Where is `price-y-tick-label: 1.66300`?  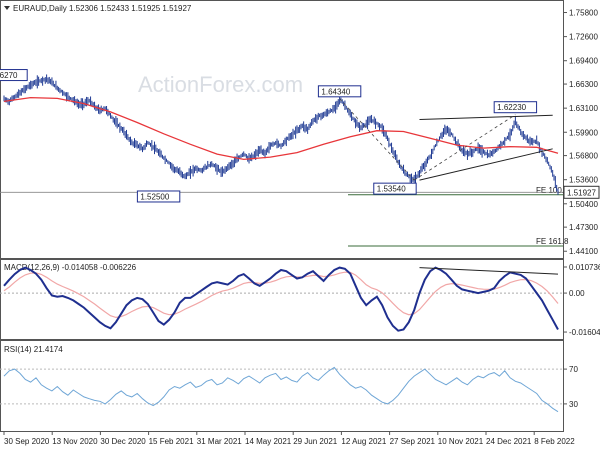 price-y-tick-label: 1.66300 is located at coordinates (583, 84).